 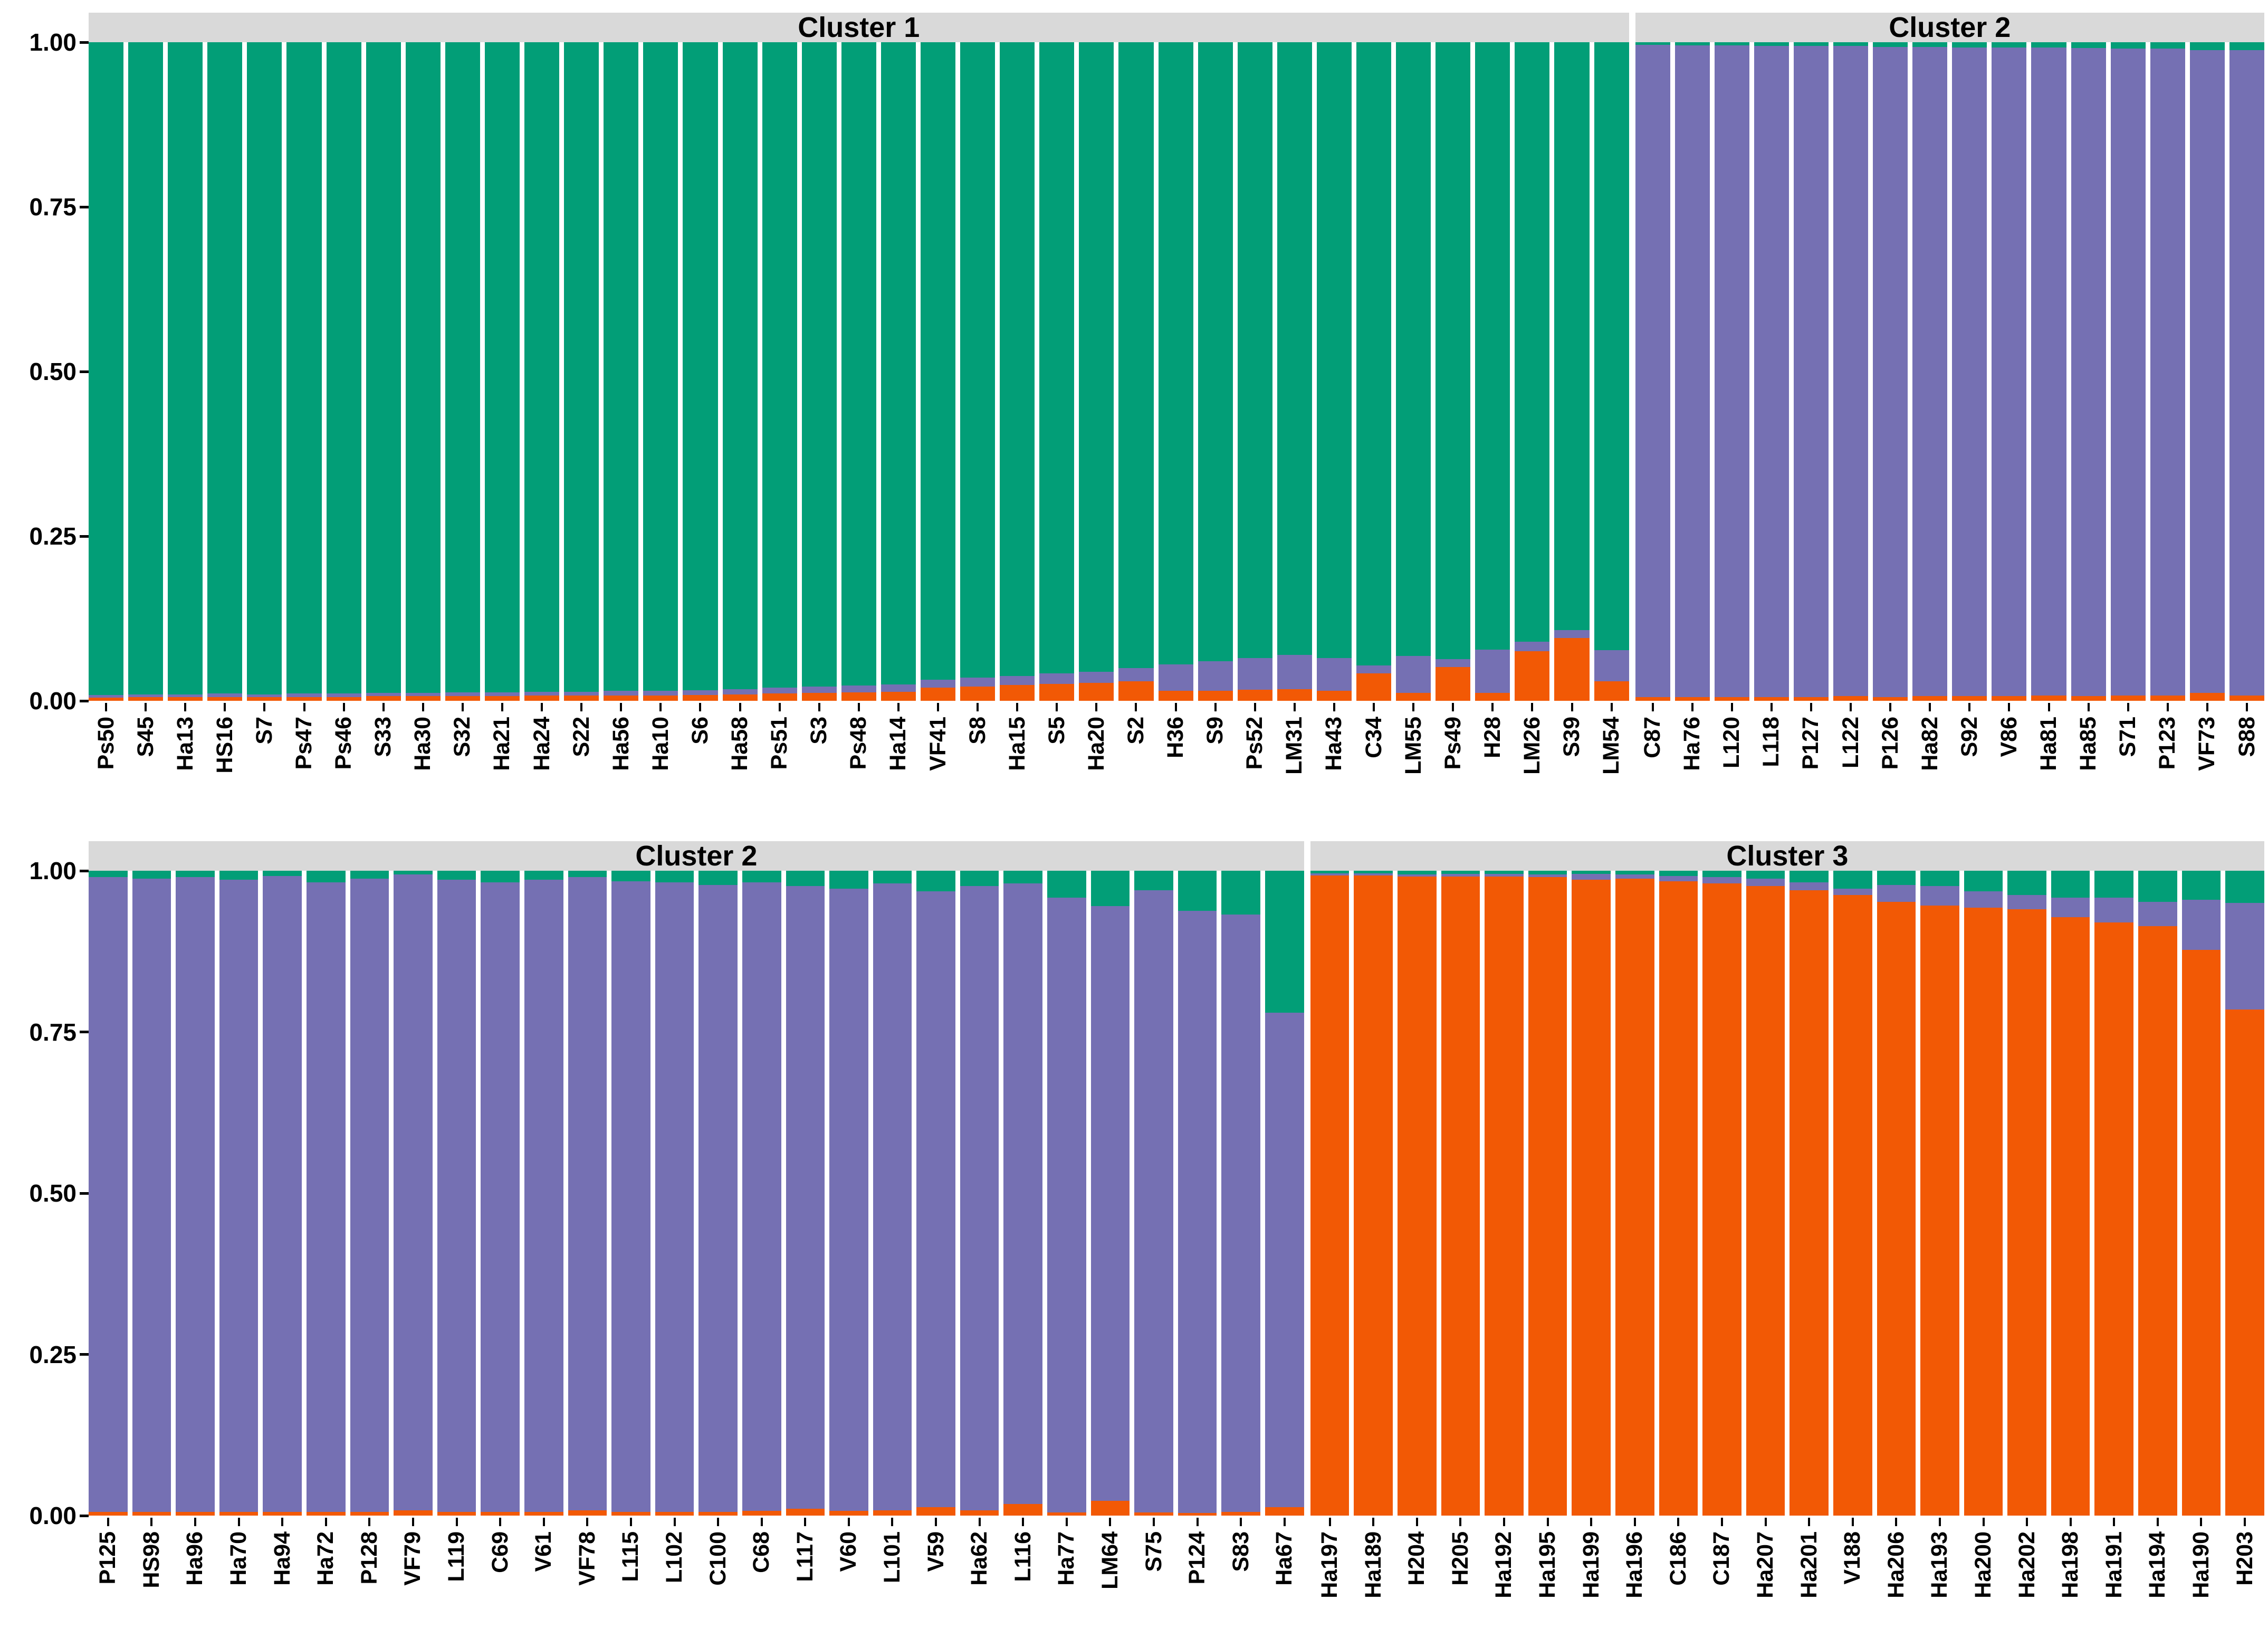 I want to click on stacked-bar-Ha21, so click(x=502, y=371).